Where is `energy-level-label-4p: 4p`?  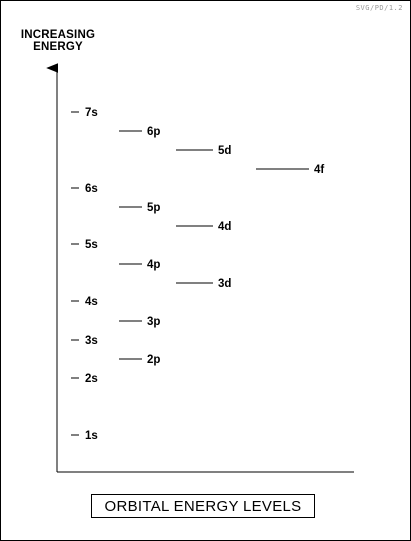
energy-level-label-4p: 4p is located at coordinates (153, 265).